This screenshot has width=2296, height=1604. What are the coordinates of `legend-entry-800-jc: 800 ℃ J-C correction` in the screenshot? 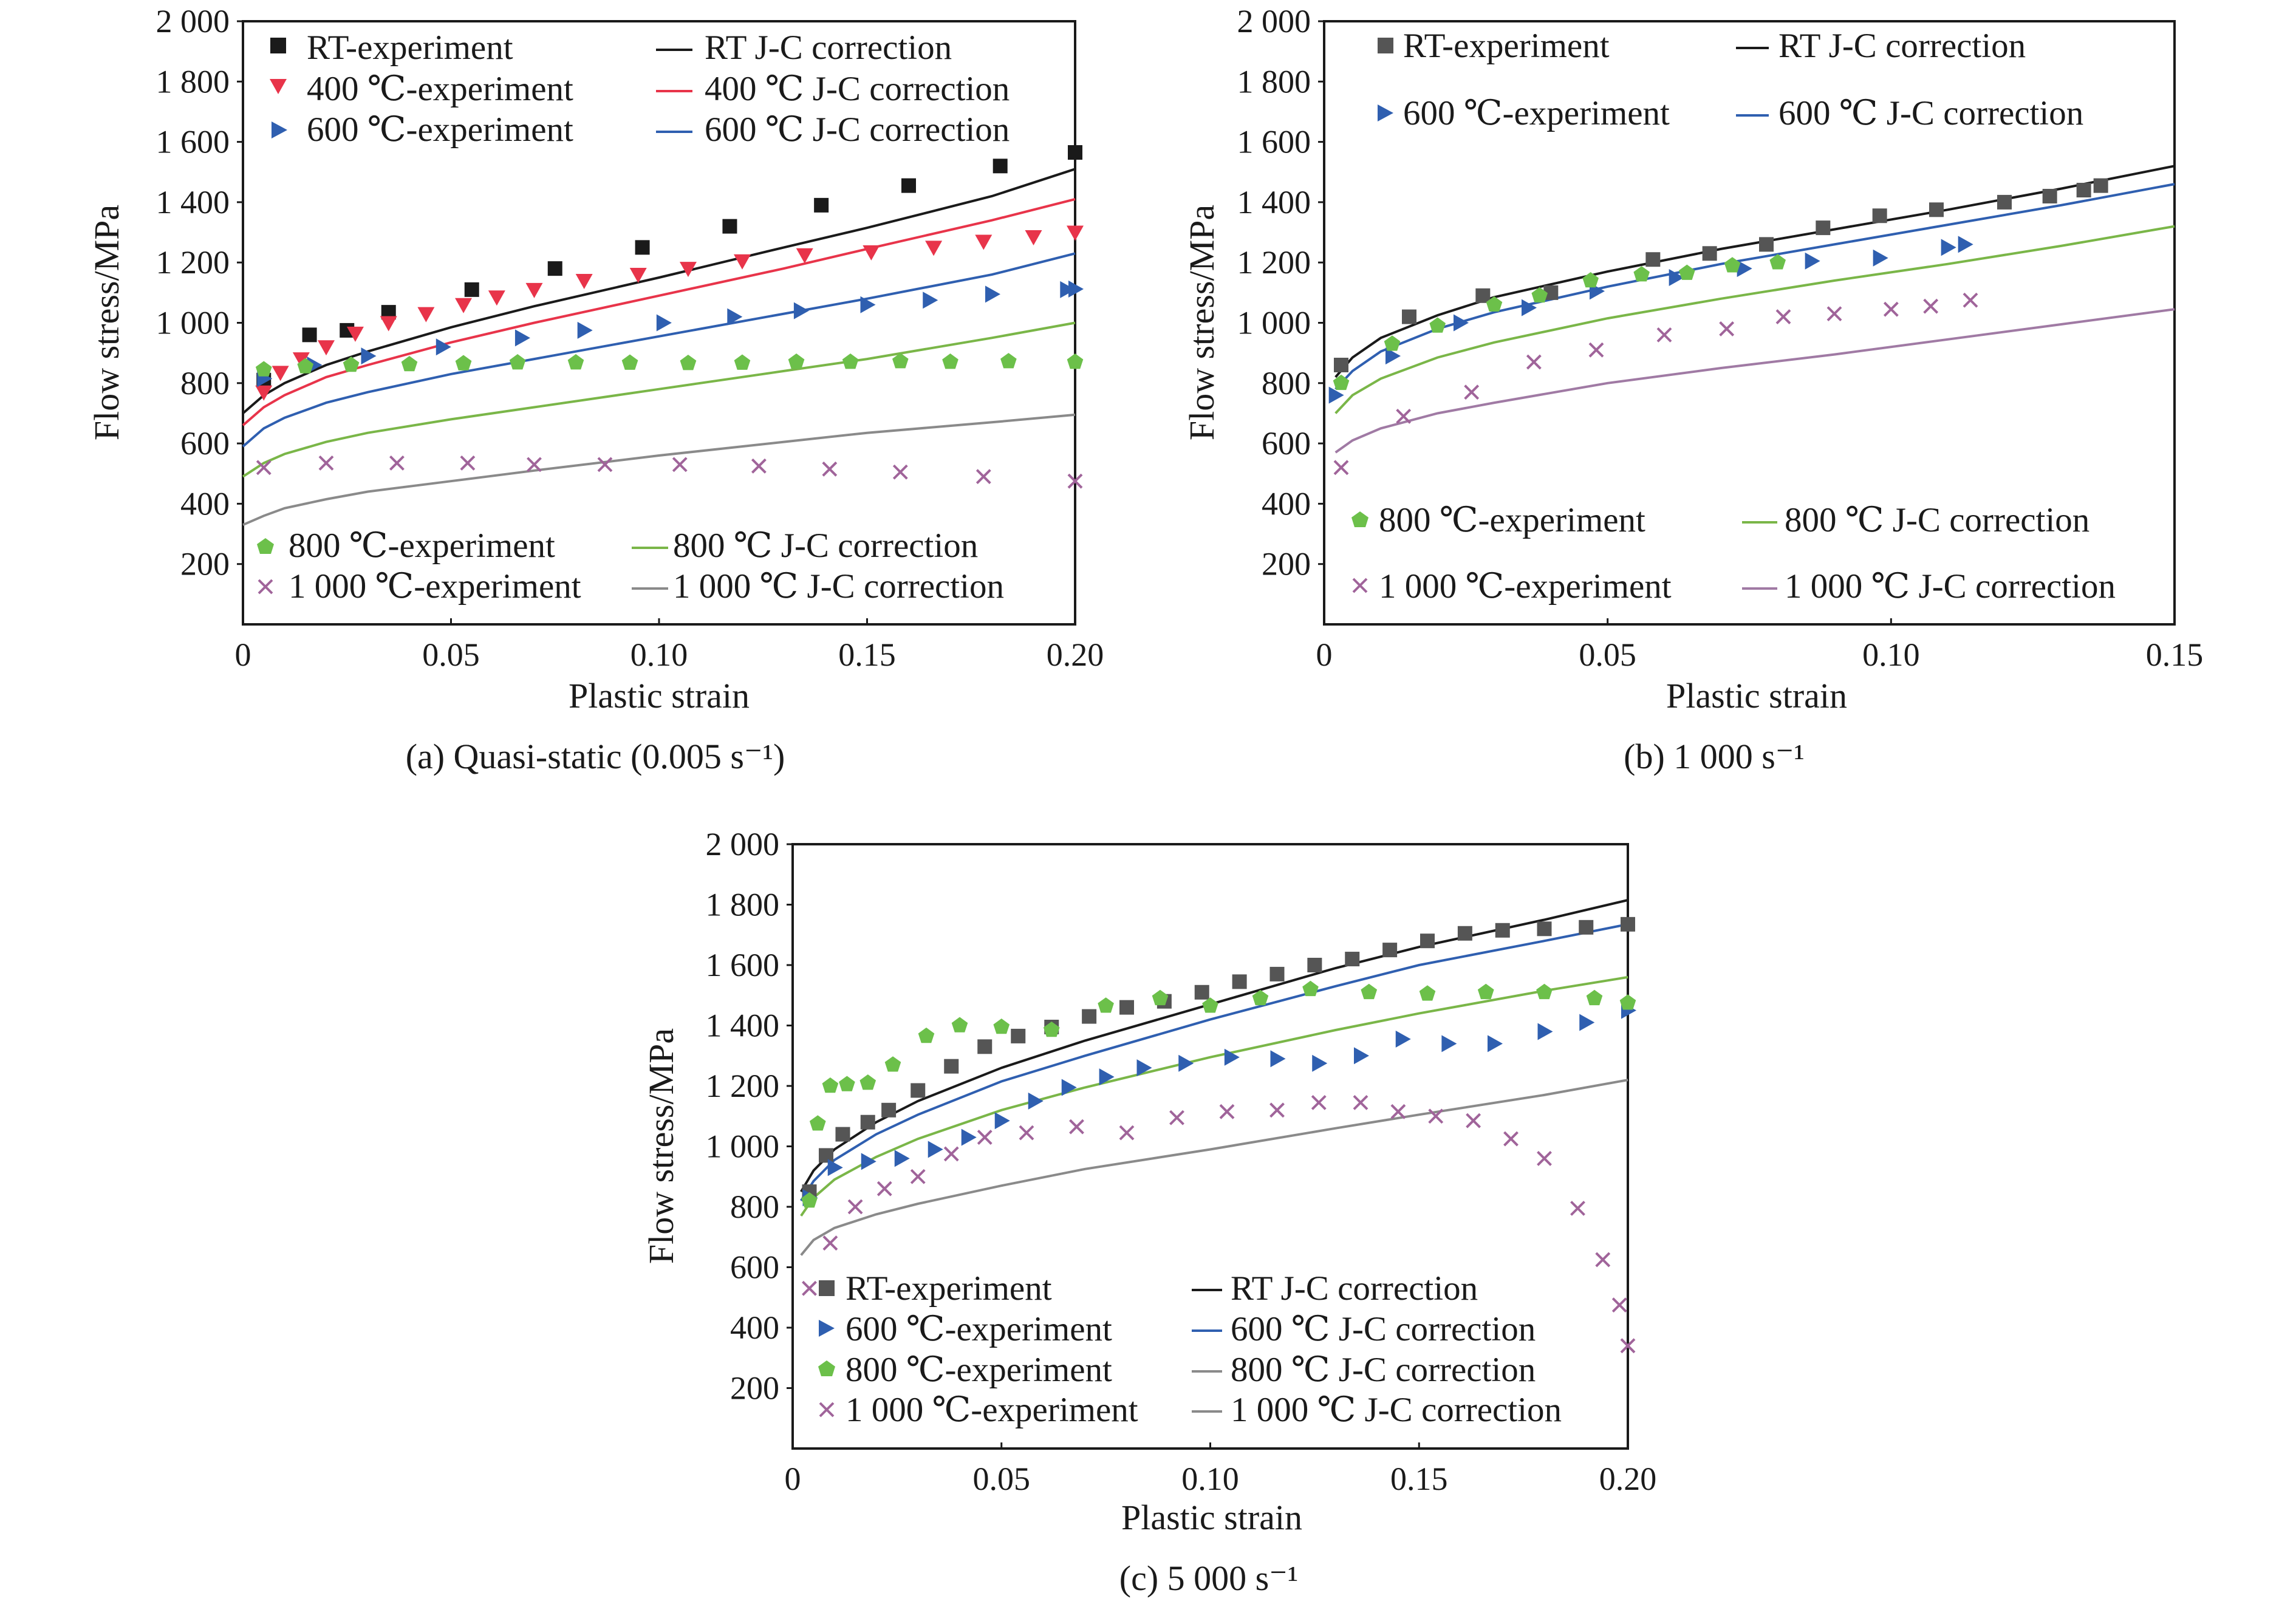 It's located at (805, 546).